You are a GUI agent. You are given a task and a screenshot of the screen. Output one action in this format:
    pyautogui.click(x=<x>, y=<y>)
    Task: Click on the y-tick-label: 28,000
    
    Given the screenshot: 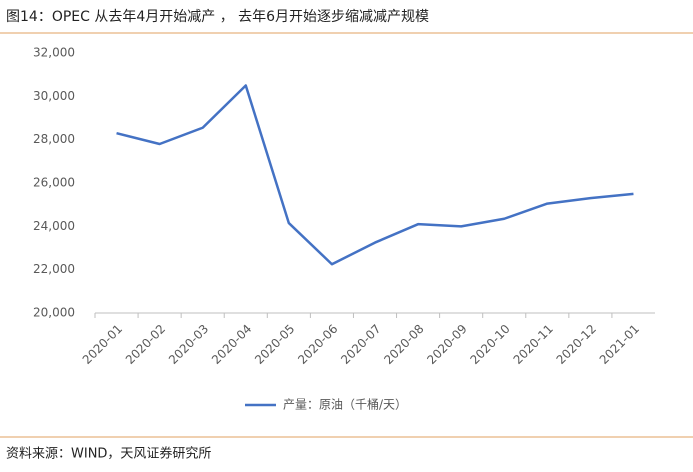 What is the action you would take?
    pyautogui.click(x=54, y=139)
    